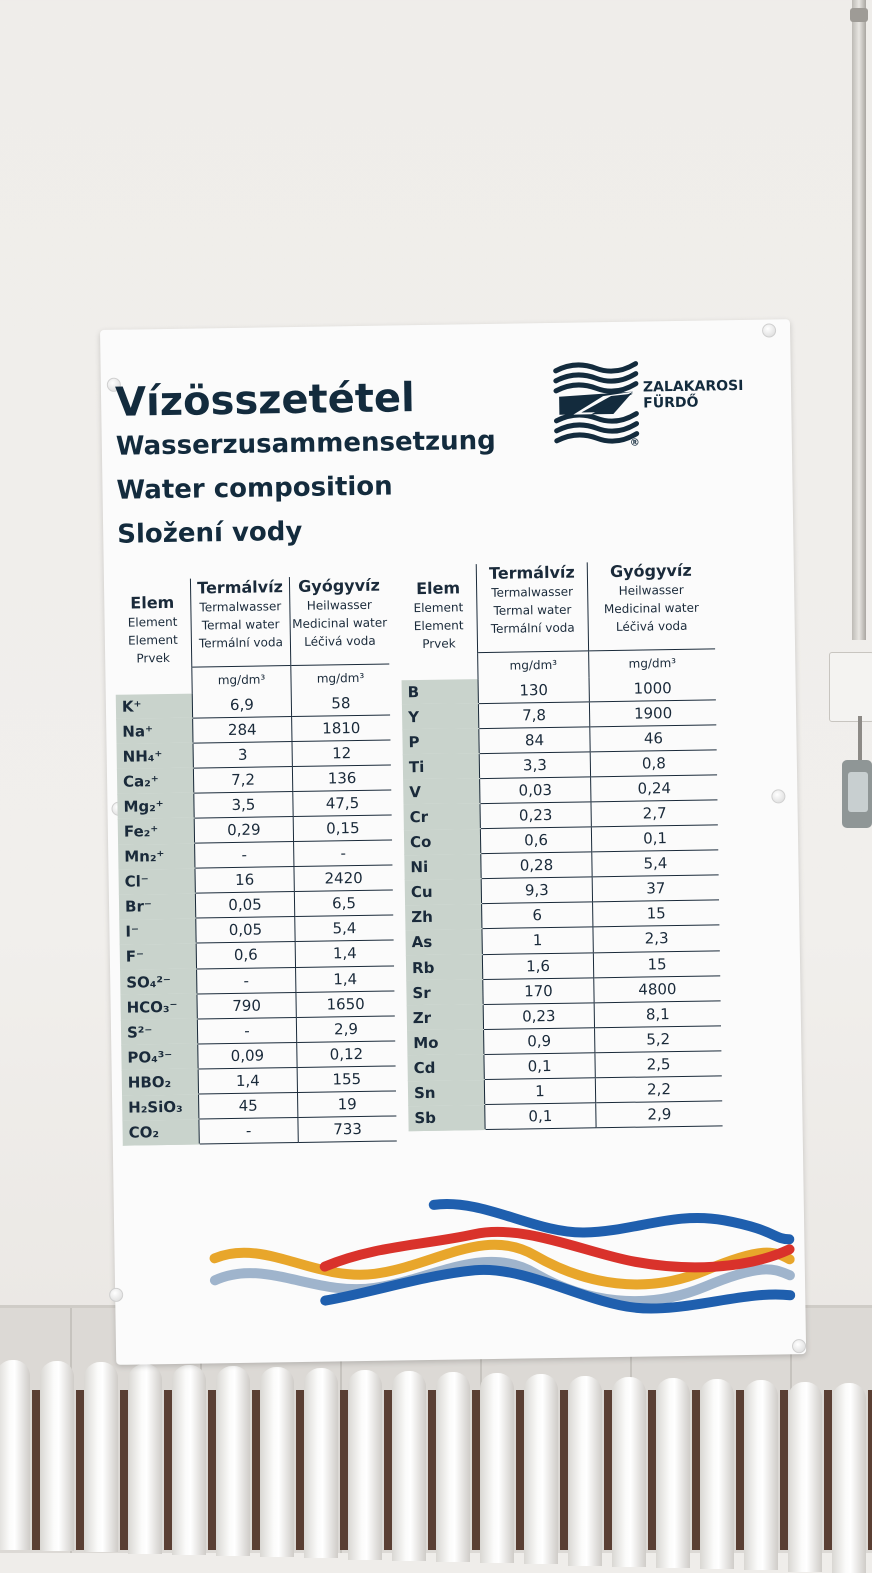  I want to click on thermal-value-cell: 0,05, so click(245, 930).